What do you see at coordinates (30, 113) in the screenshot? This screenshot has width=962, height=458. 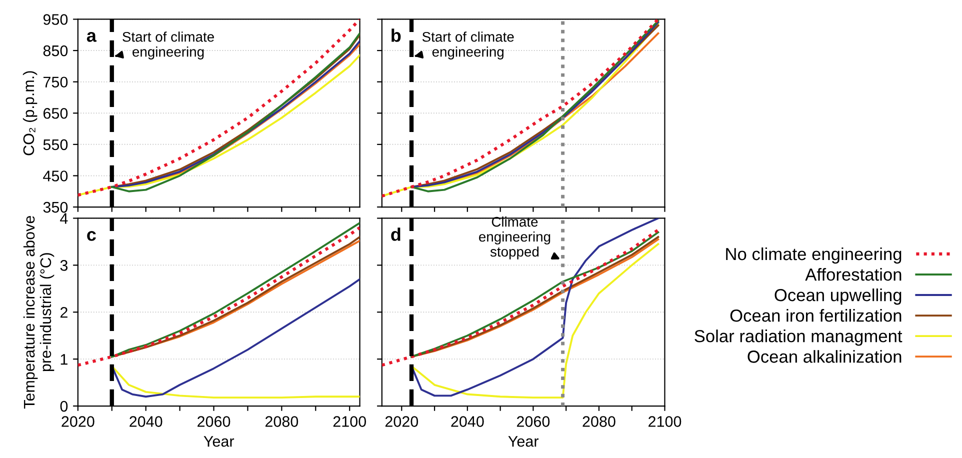 I see `y-axis-title: CO₂ (p.p.m.)` at bounding box center [30, 113].